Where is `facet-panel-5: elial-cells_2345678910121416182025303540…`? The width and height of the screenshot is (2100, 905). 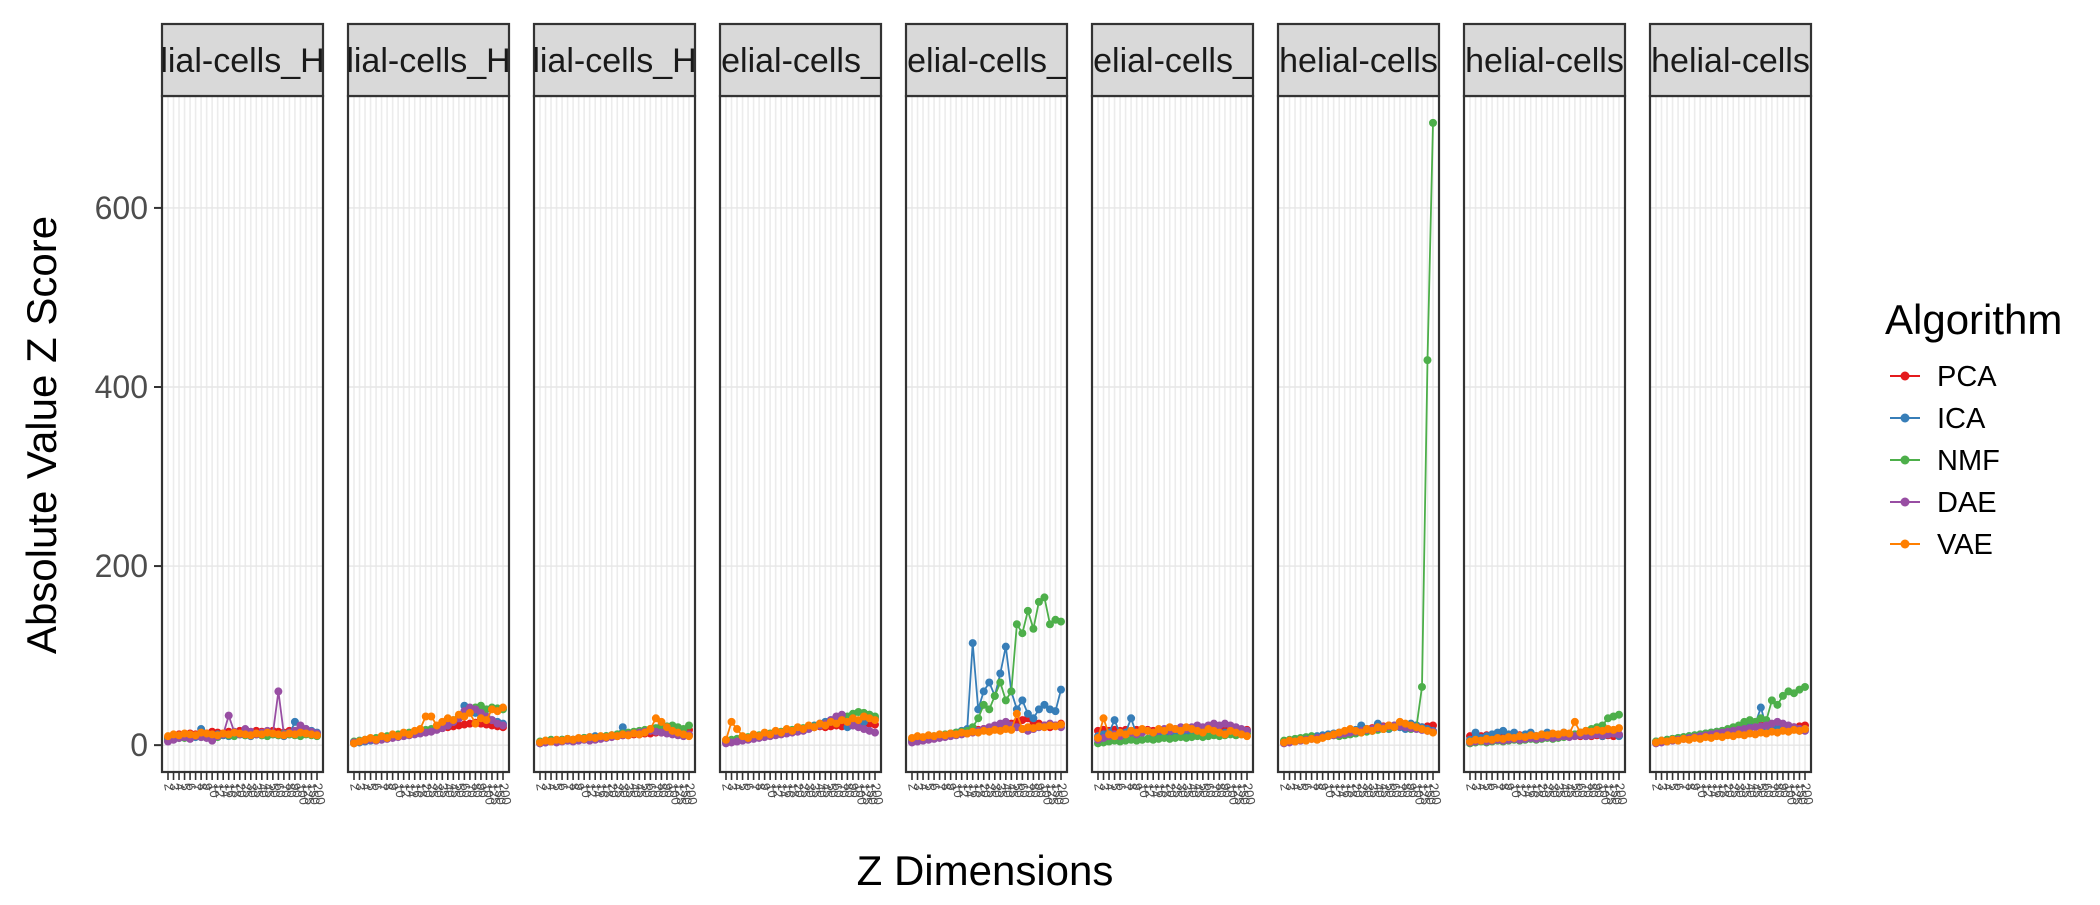 facet-panel-5: elial-cells_2345678910121416182025303540… is located at coordinates (988, 414).